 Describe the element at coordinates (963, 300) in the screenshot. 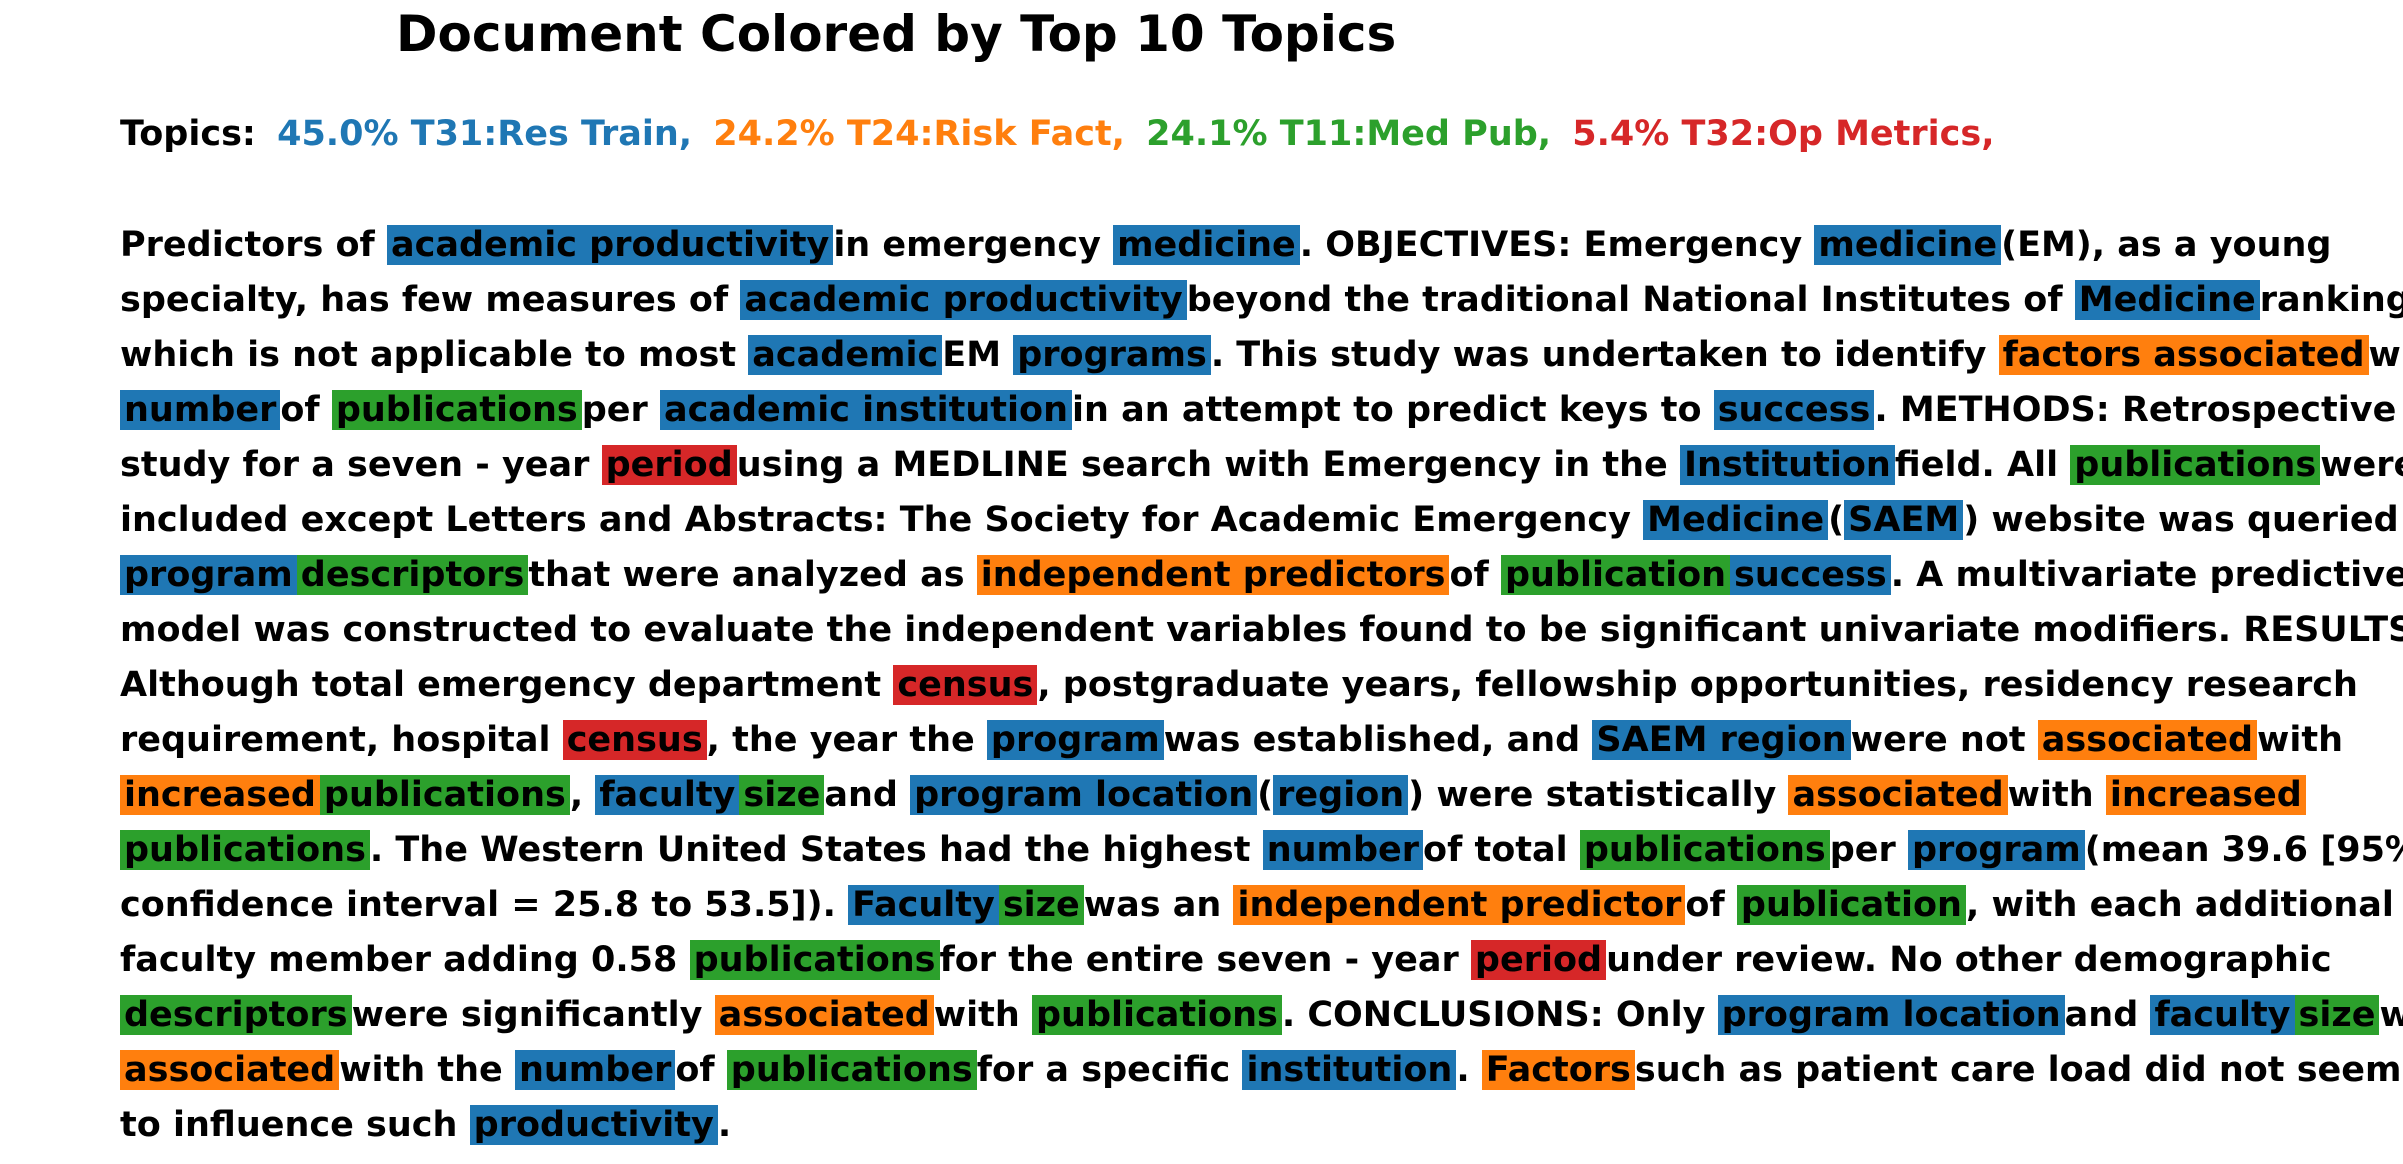

I see `topic-highlight-t31: academic productivity` at that location.